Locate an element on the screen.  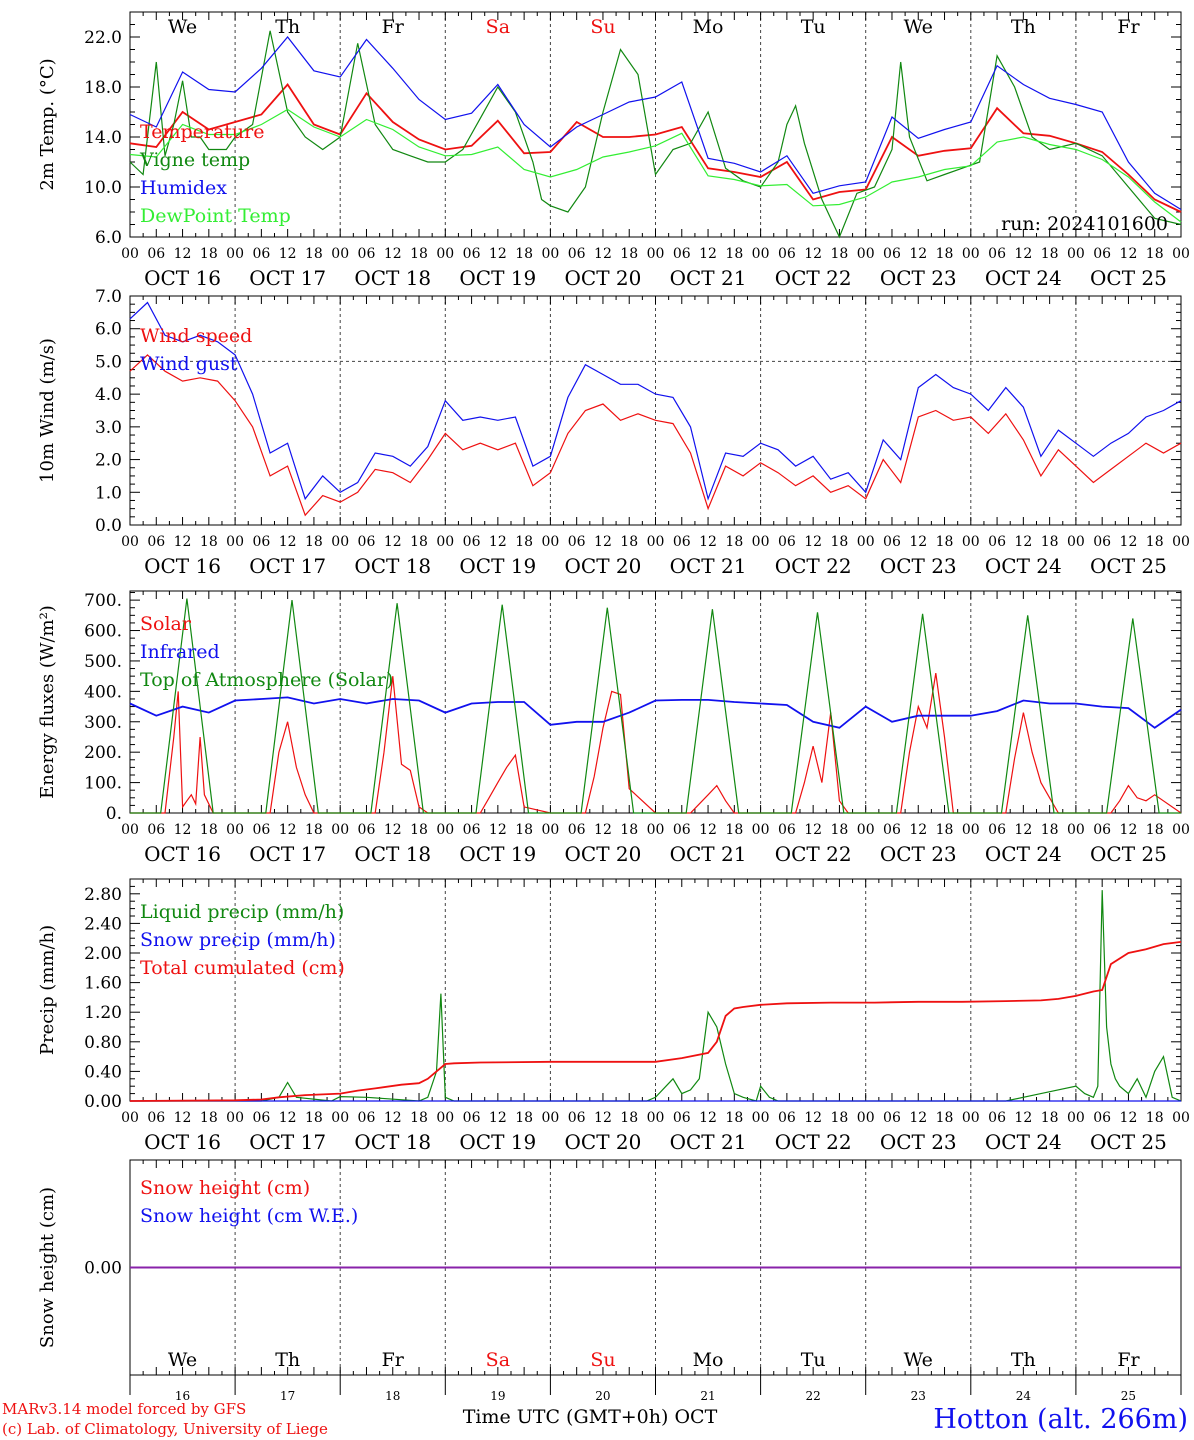
y-tick-label: 1.20 is located at coordinates (103, 1013).